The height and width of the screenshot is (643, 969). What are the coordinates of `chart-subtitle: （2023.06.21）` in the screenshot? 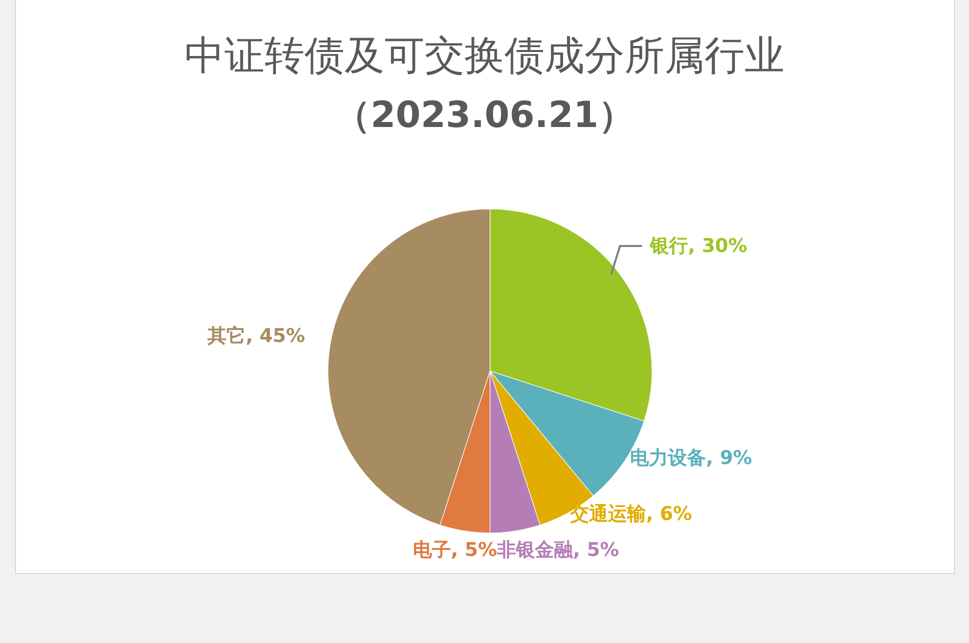 It's located at (485, 116).